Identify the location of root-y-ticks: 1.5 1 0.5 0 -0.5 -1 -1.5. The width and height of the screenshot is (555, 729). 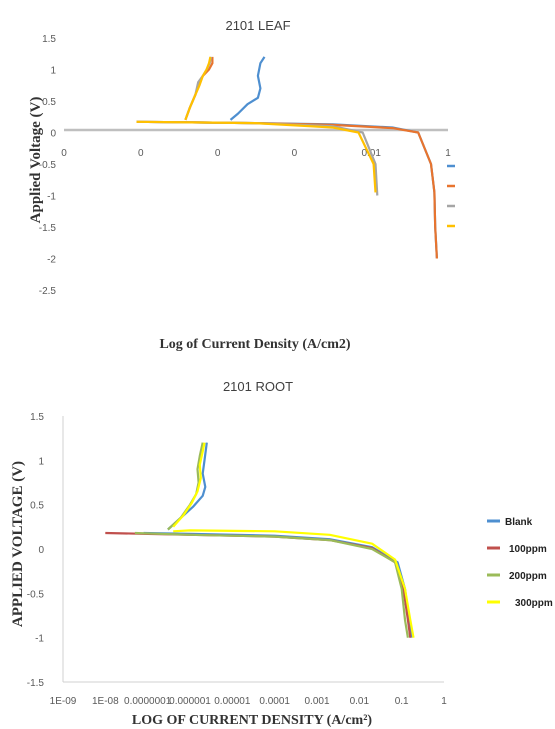
(36, 550).